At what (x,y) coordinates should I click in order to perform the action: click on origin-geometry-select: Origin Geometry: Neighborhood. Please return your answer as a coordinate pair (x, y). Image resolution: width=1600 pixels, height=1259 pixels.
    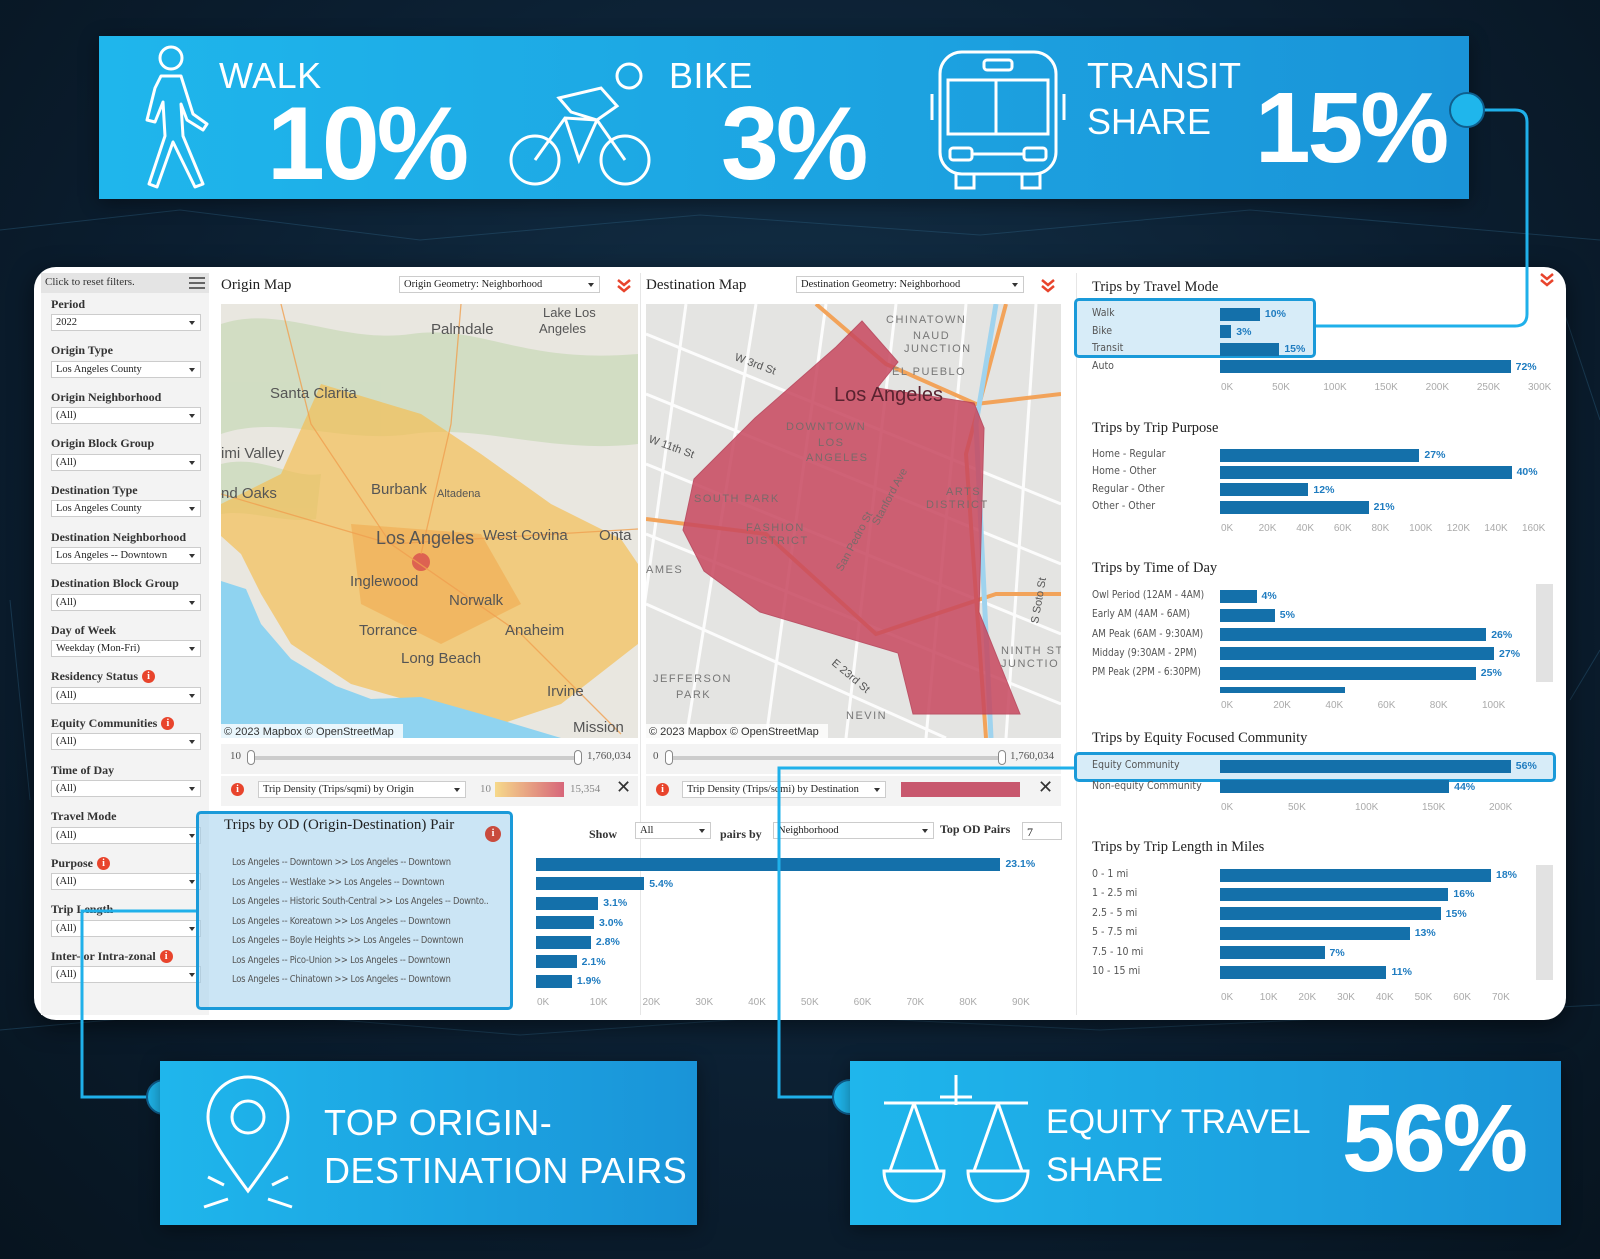
    Looking at the image, I should click on (499, 284).